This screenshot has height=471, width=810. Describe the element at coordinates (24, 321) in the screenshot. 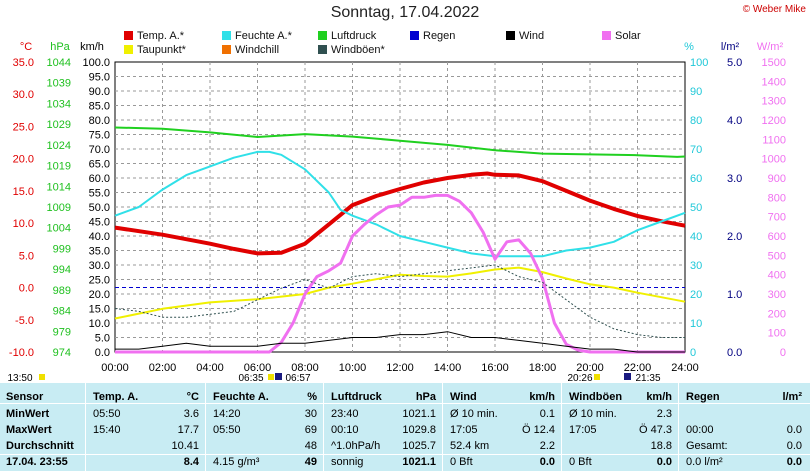

I see `temp-tick-label: -5.0` at that location.